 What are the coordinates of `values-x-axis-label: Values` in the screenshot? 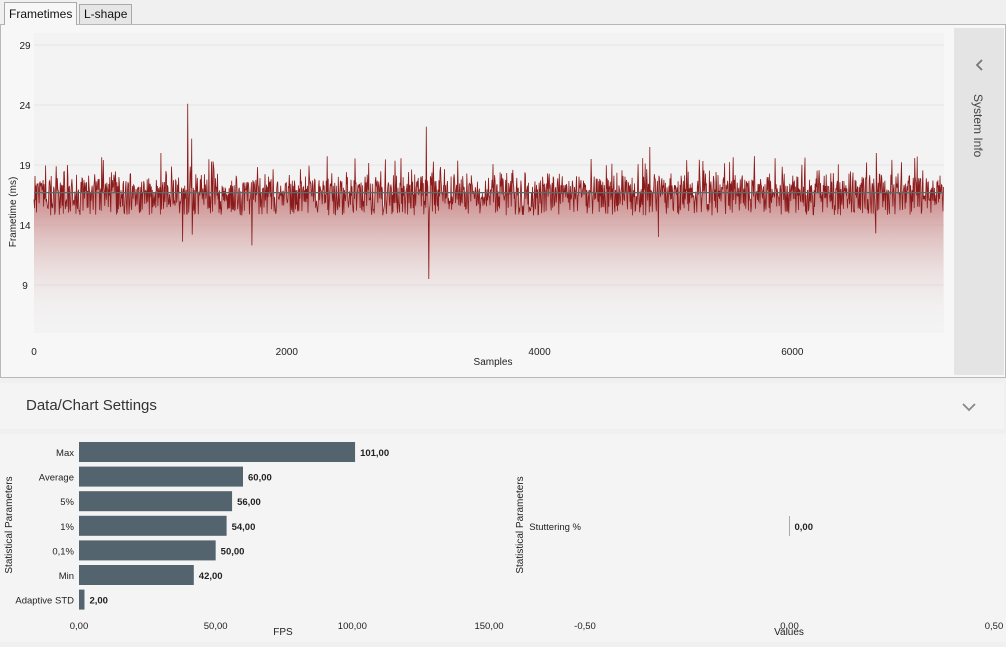 It's located at (789, 632).